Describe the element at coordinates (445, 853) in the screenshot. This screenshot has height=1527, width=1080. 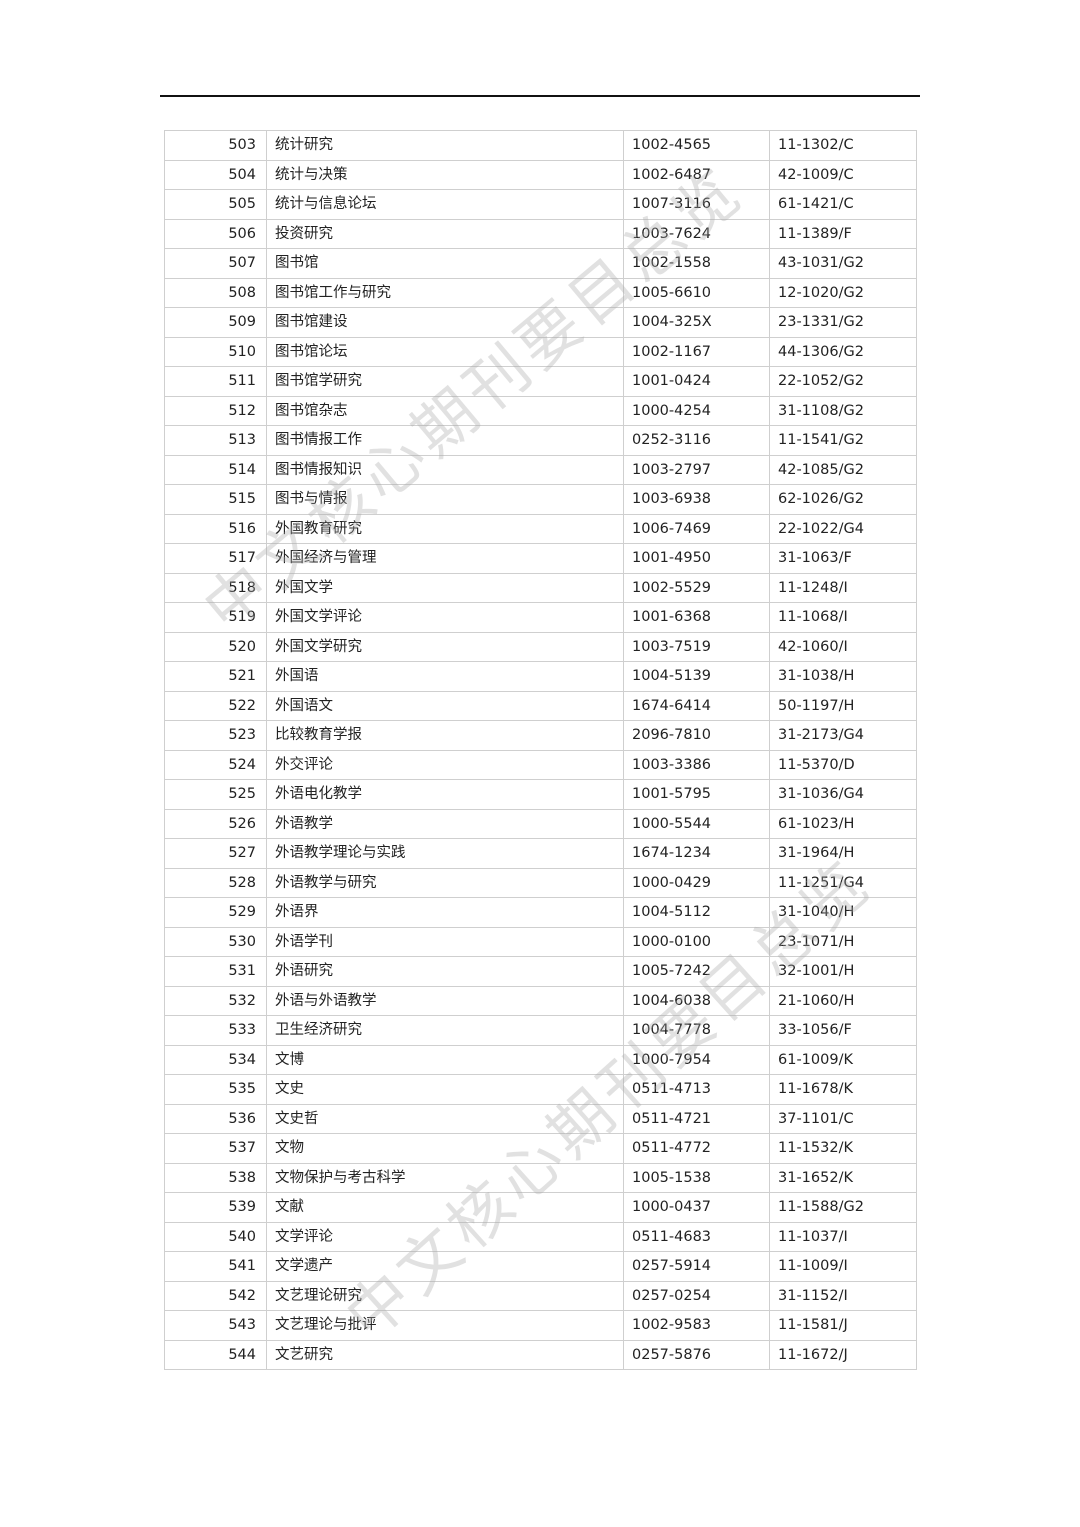
I see `journal-name: 外语教学理论与实践` at that location.